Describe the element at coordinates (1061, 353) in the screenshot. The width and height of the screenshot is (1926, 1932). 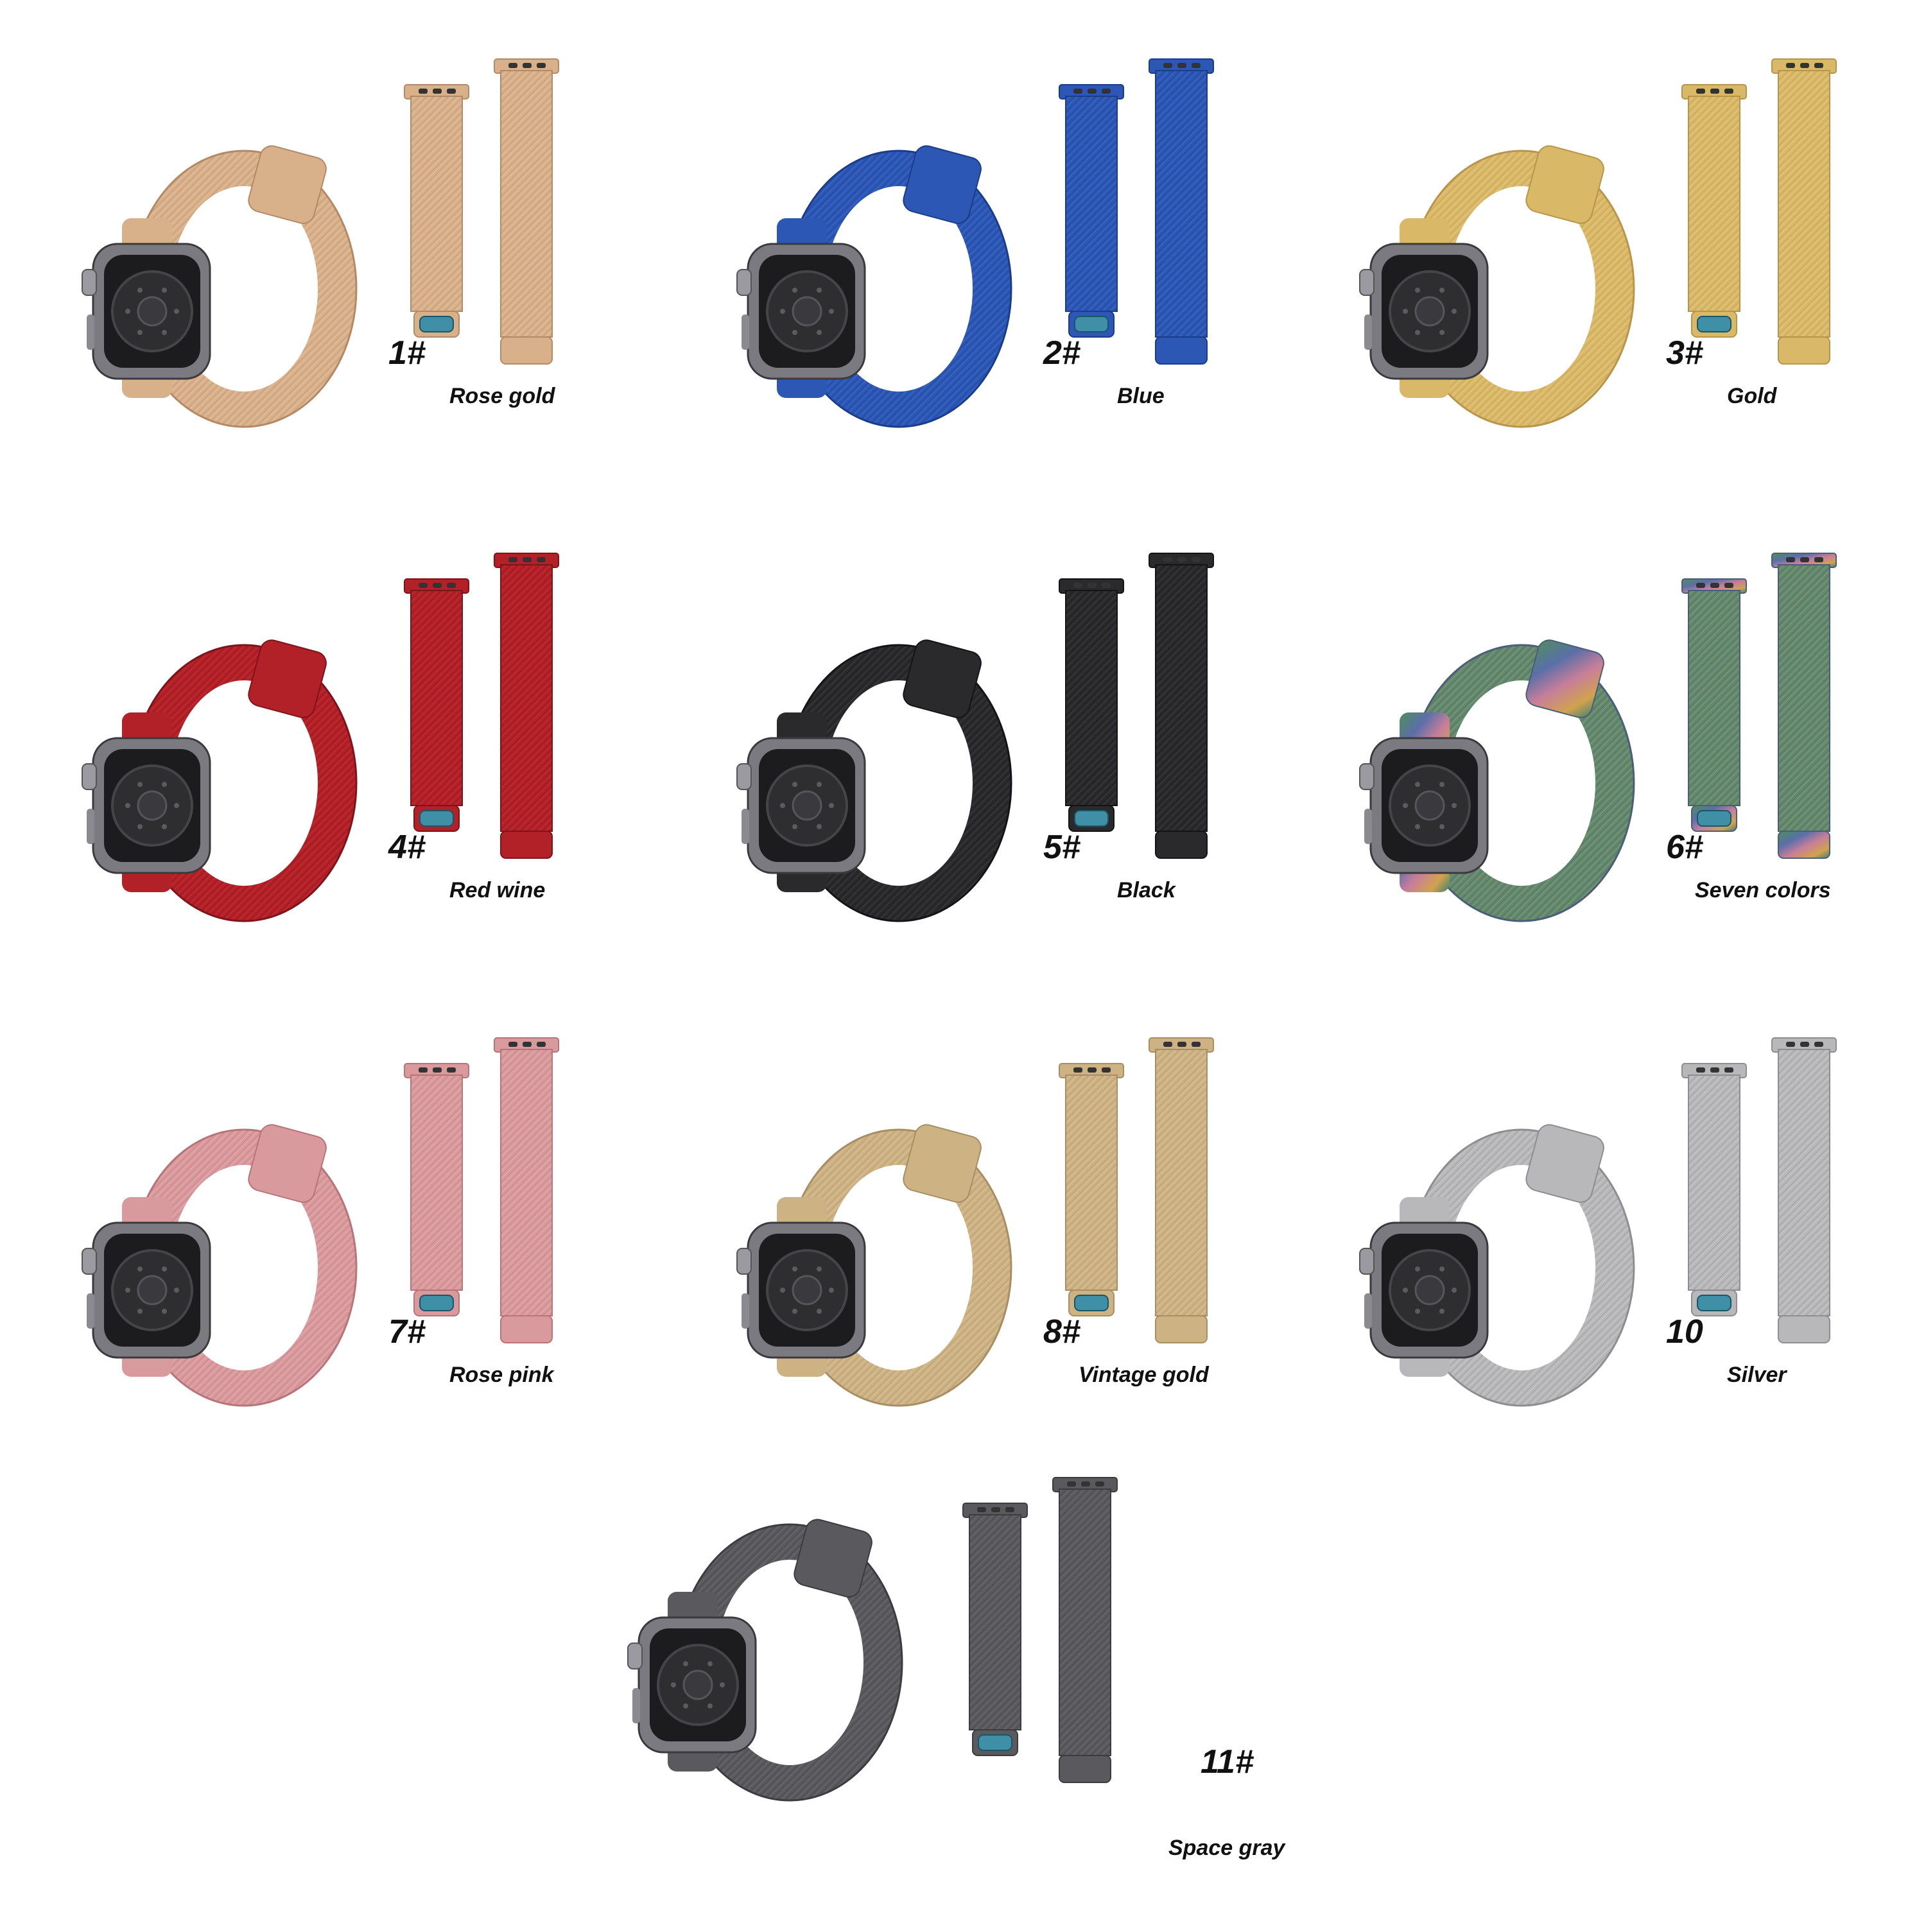
I see `variant-number: 2#` at that location.